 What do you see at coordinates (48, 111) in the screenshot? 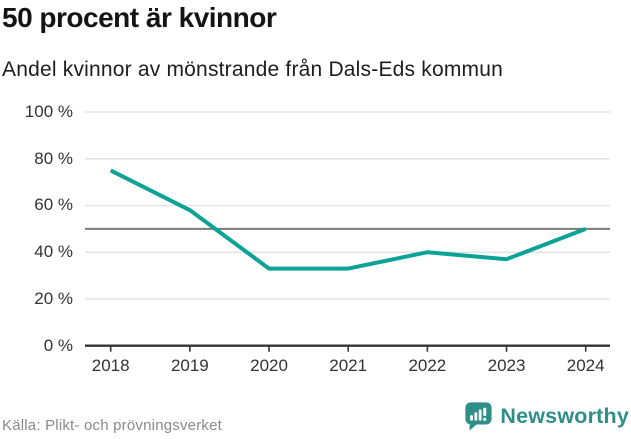
I see `y-axis-tick-label: 100 %` at bounding box center [48, 111].